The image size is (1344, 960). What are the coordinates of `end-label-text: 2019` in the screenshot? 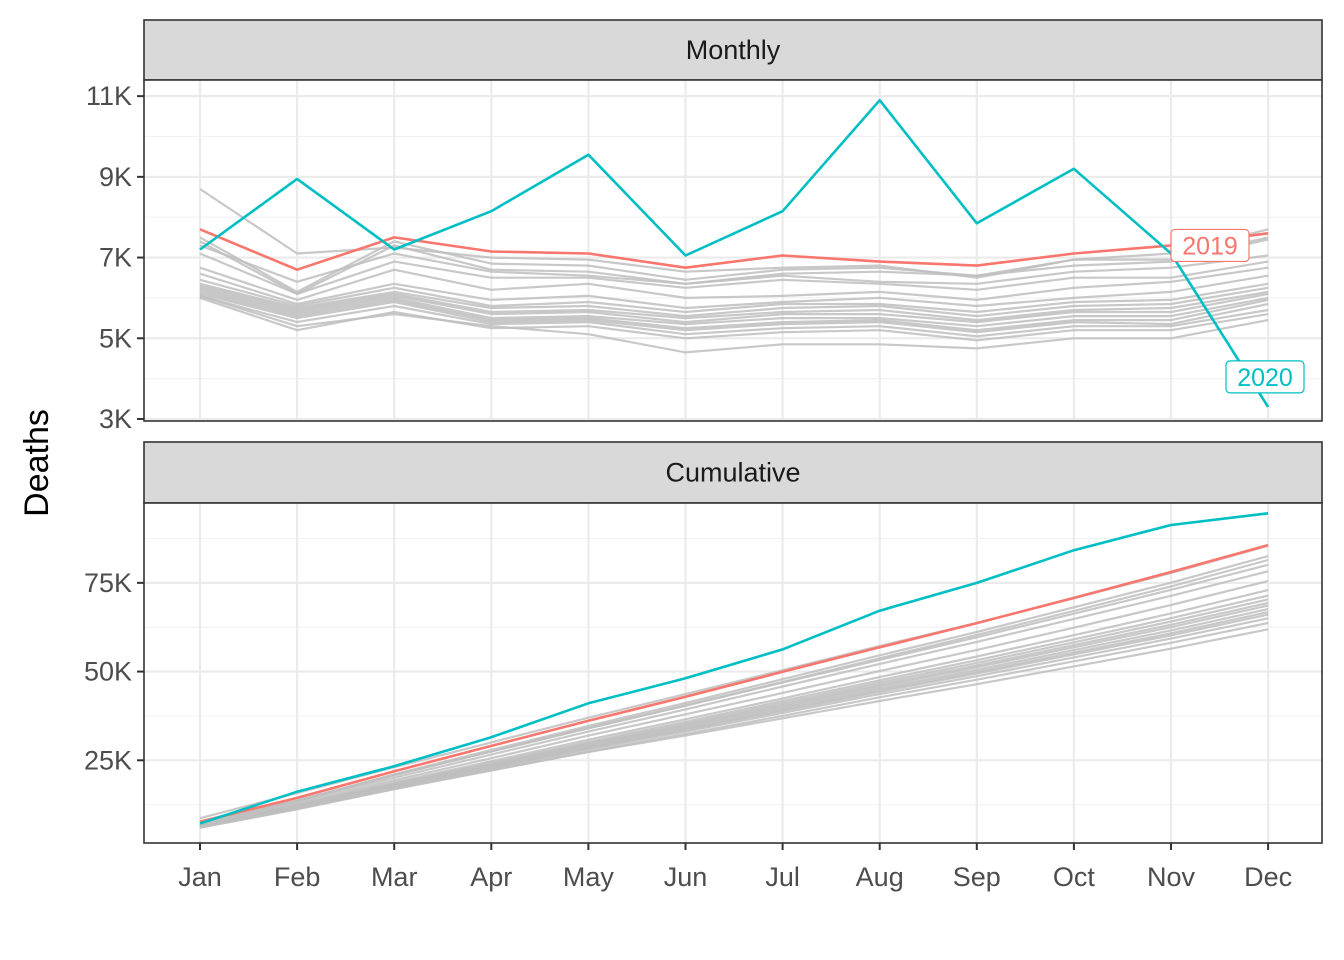 It's located at (1210, 246).